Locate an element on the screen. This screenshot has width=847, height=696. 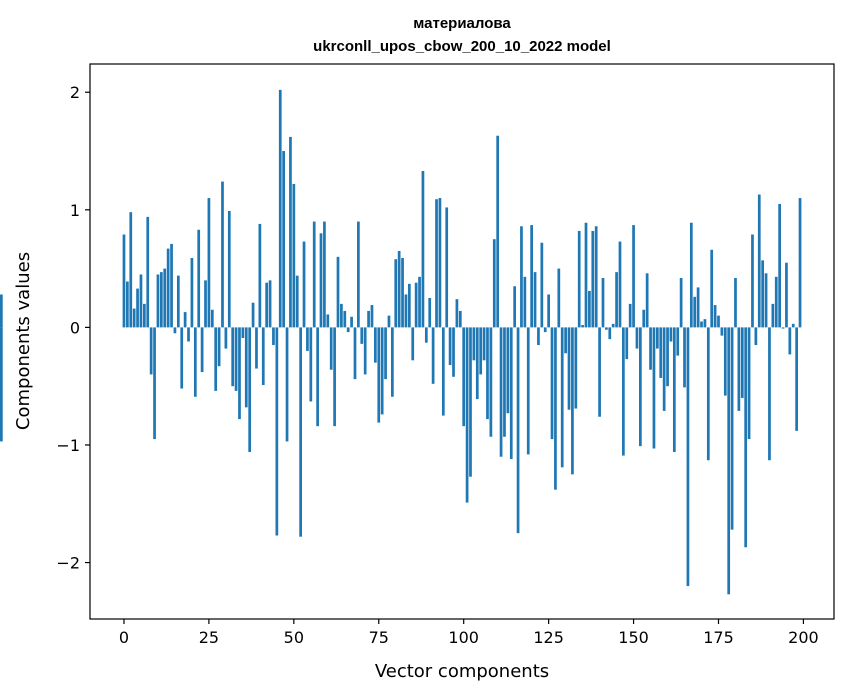
x-tick-label: 150 is located at coordinates (633, 637).